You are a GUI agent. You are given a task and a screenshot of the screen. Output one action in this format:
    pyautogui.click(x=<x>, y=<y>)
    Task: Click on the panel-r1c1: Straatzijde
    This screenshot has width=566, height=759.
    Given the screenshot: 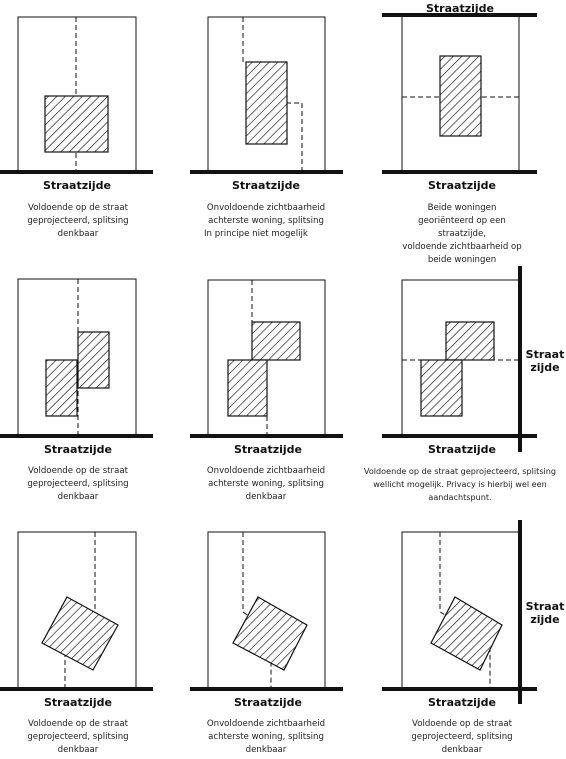 What is the action you would take?
    pyautogui.click(x=76, y=104)
    